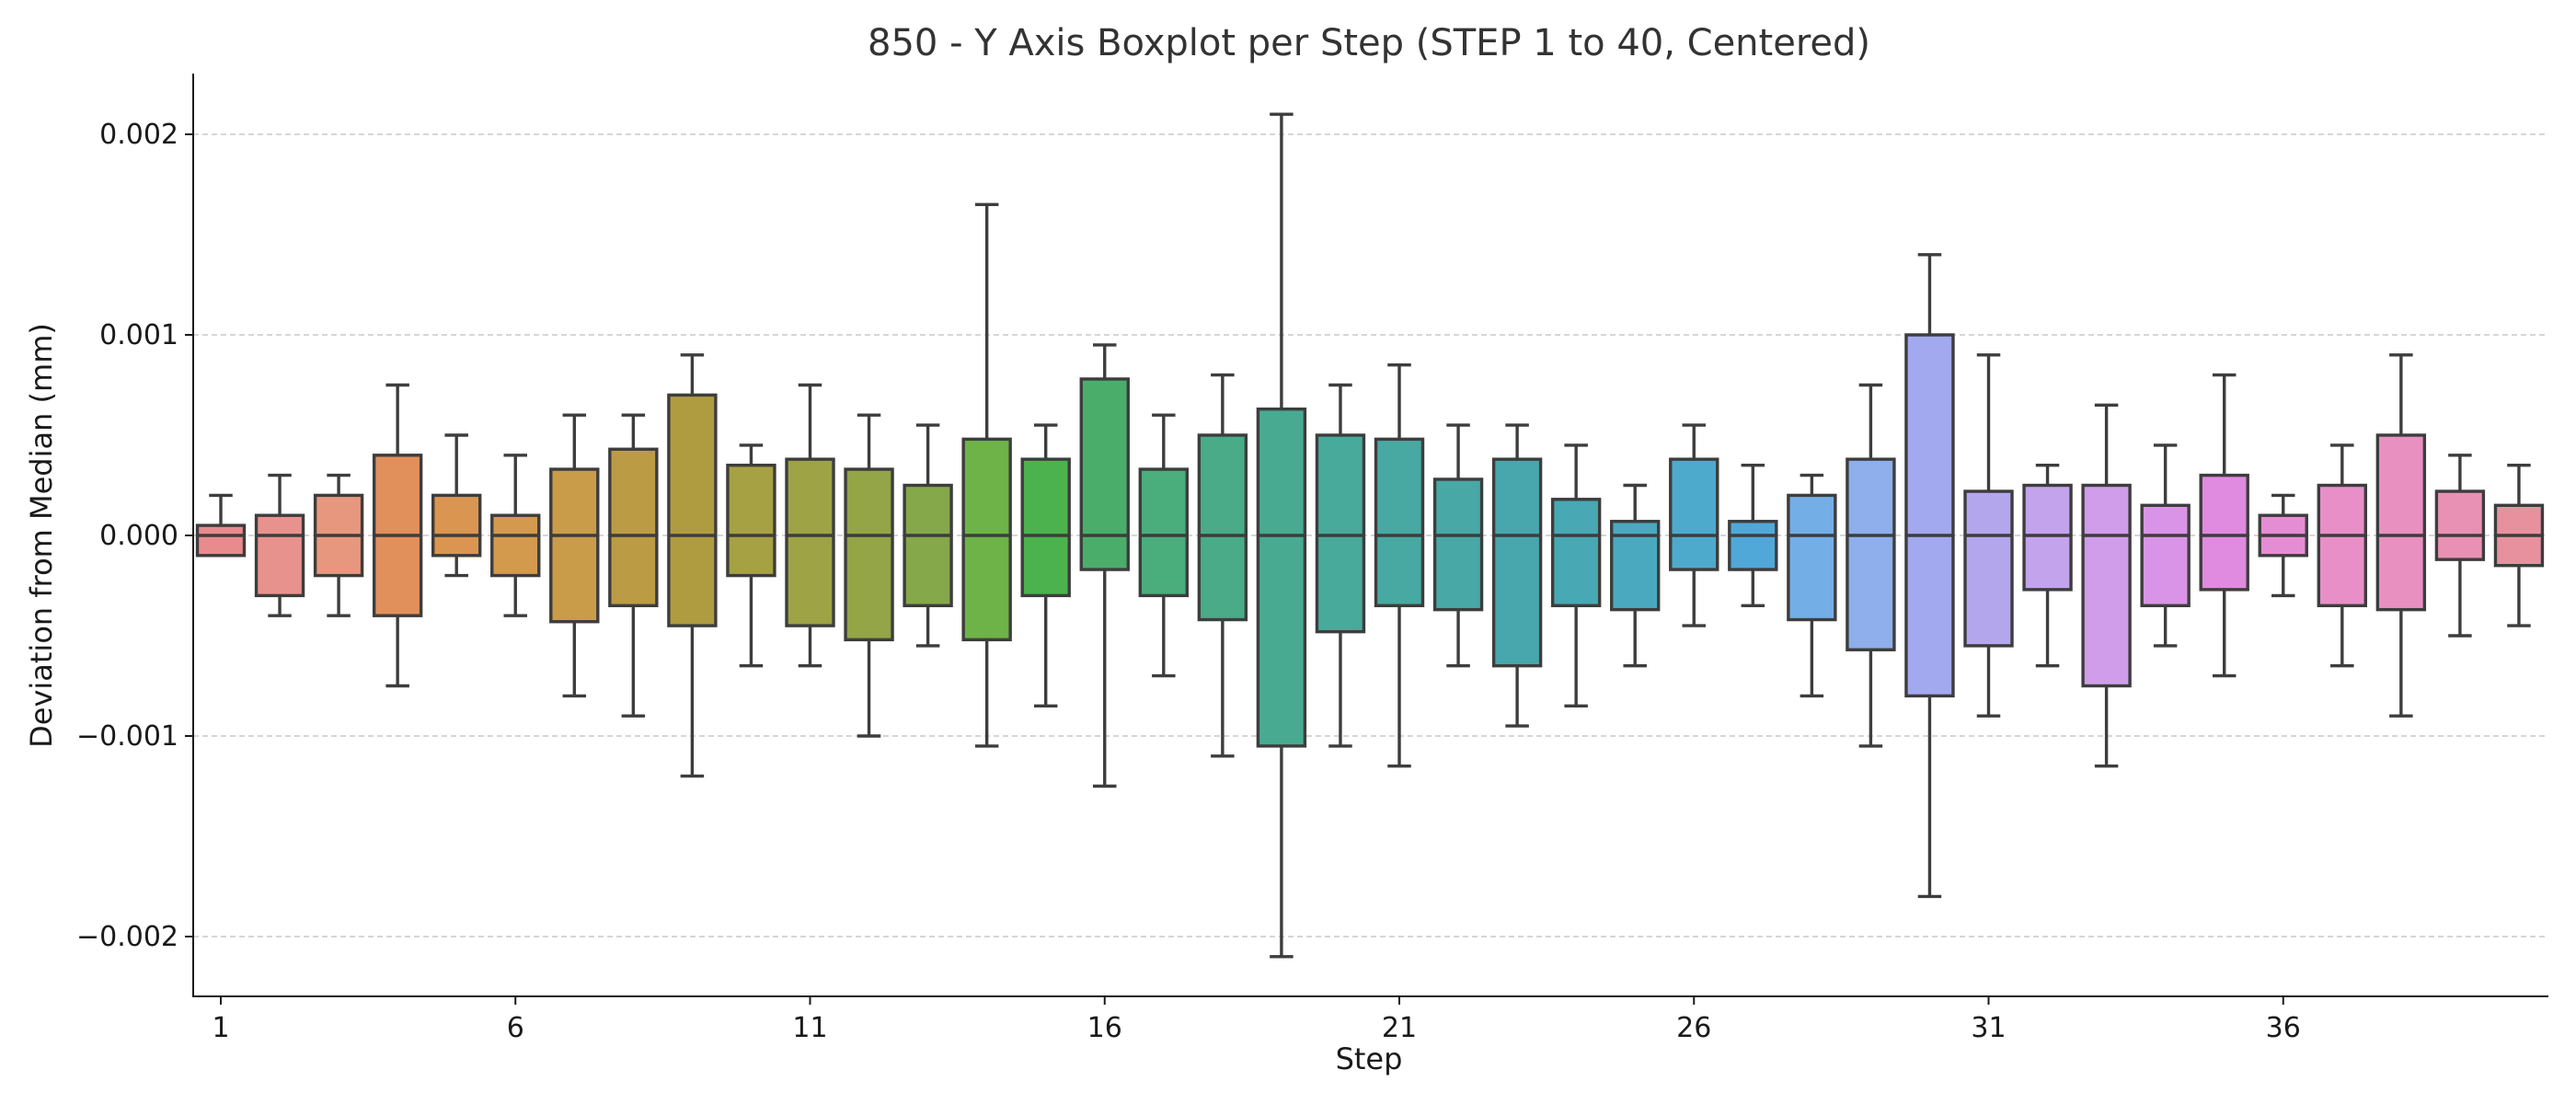 The image size is (2576, 1104). What do you see at coordinates (1256, 1020) in the screenshot?
I see `x-ticks: 1 6 11 16 21 26 31 36` at bounding box center [1256, 1020].